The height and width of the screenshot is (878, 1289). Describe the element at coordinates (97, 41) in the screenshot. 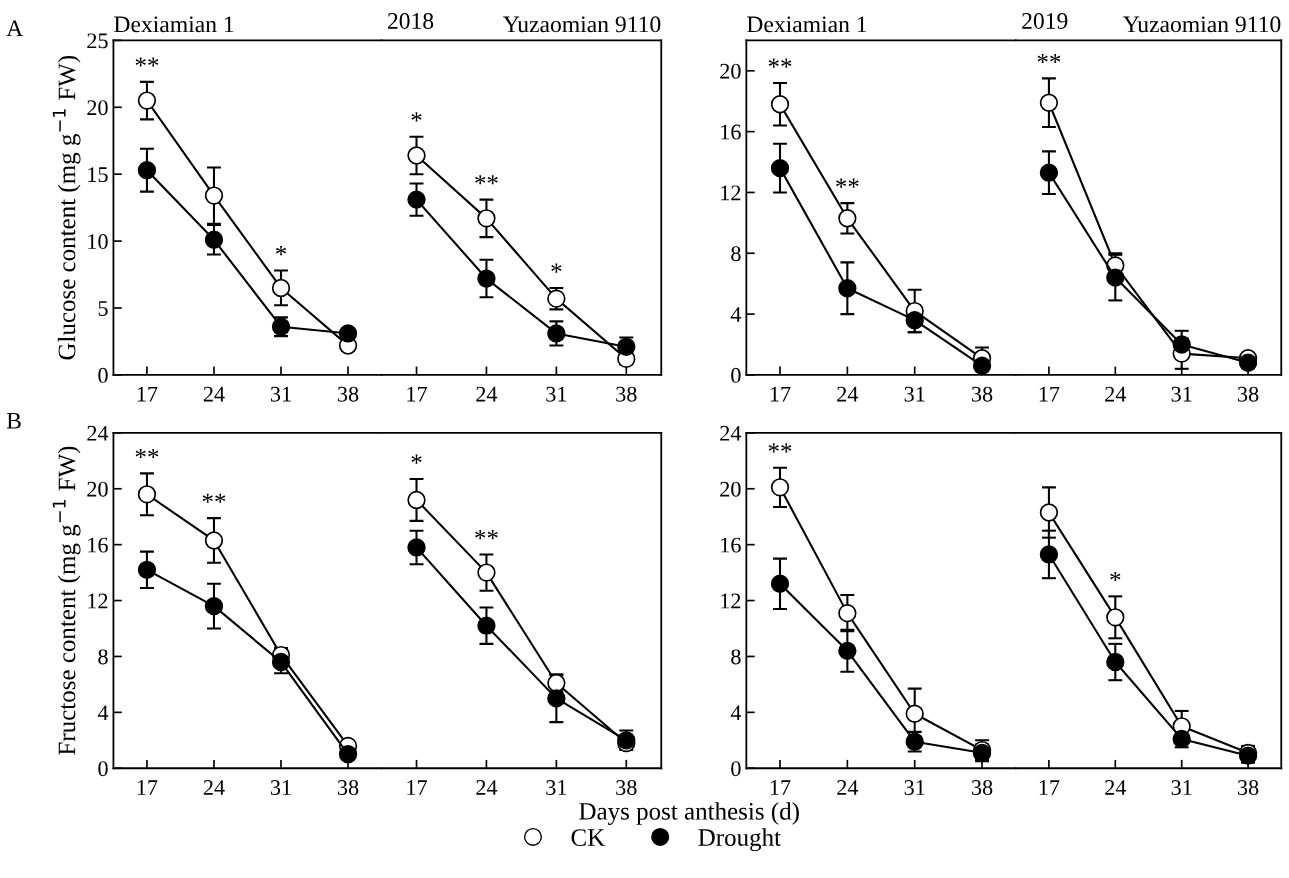

I see `y-tick-label: 25` at that location.